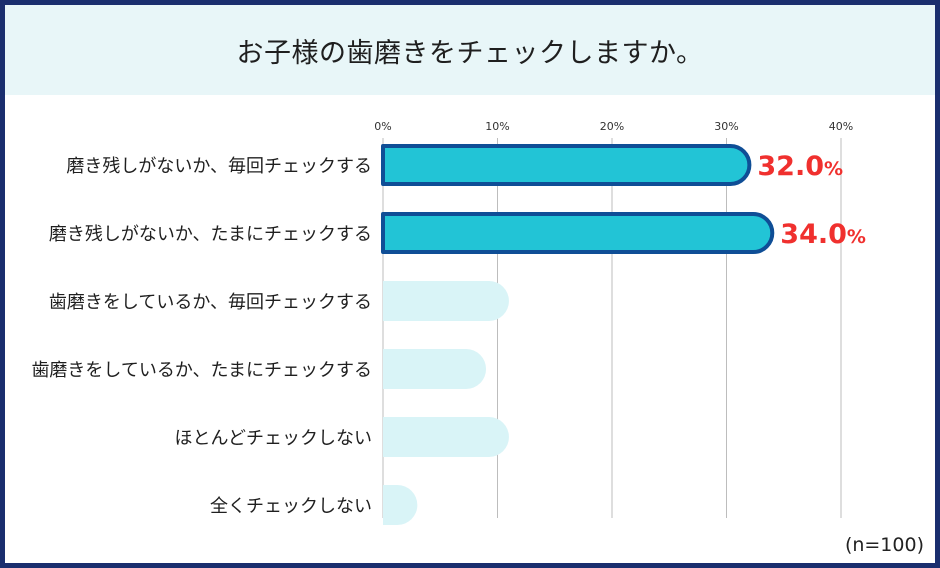  What do you see at coordinates (800, 166) in the screenshot?
I see `value-label: 32.0%` at bounding box center [800, 166].